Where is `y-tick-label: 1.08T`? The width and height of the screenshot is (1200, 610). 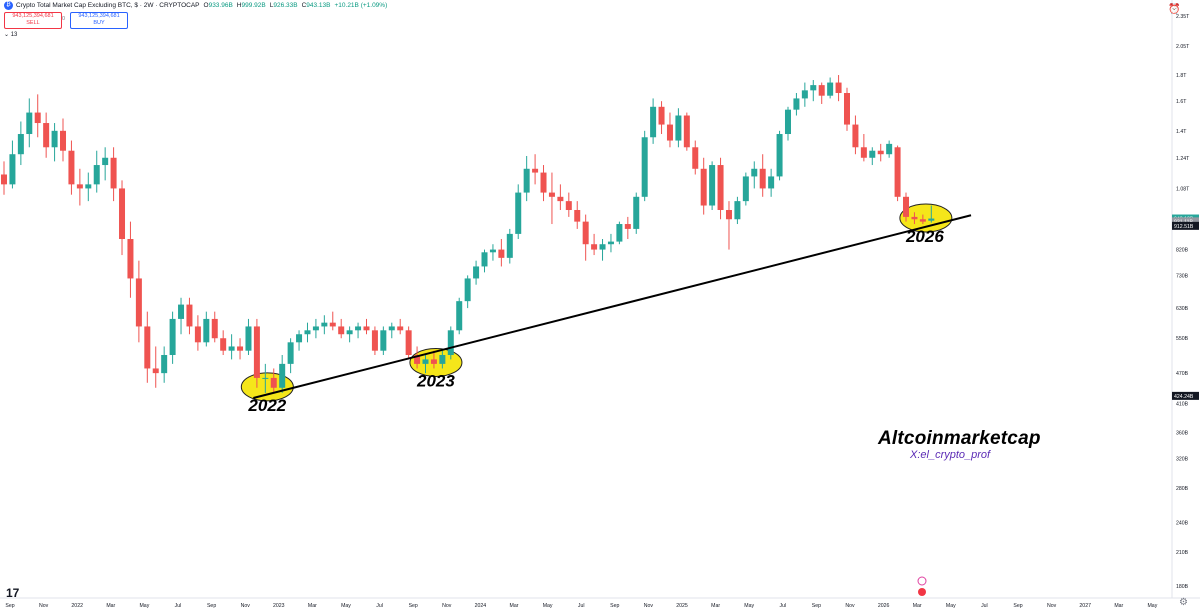 y-tick-label: 1.08T is located at coordinates (1183, 189).